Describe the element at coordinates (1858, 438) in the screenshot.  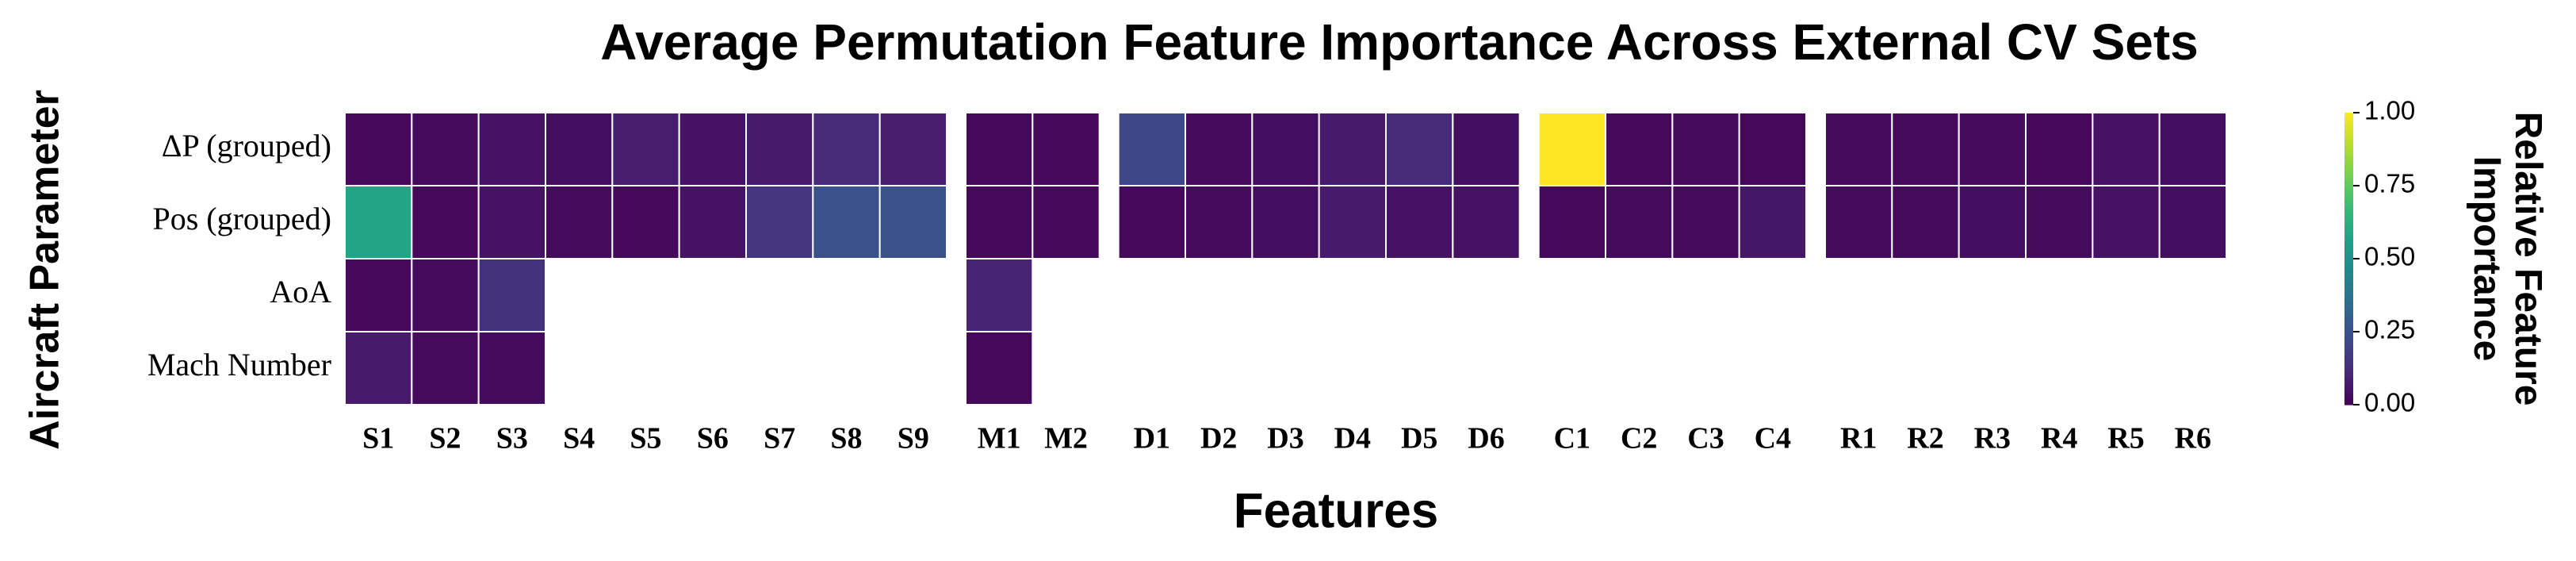
I see `x-tick-label: R1` at that location.